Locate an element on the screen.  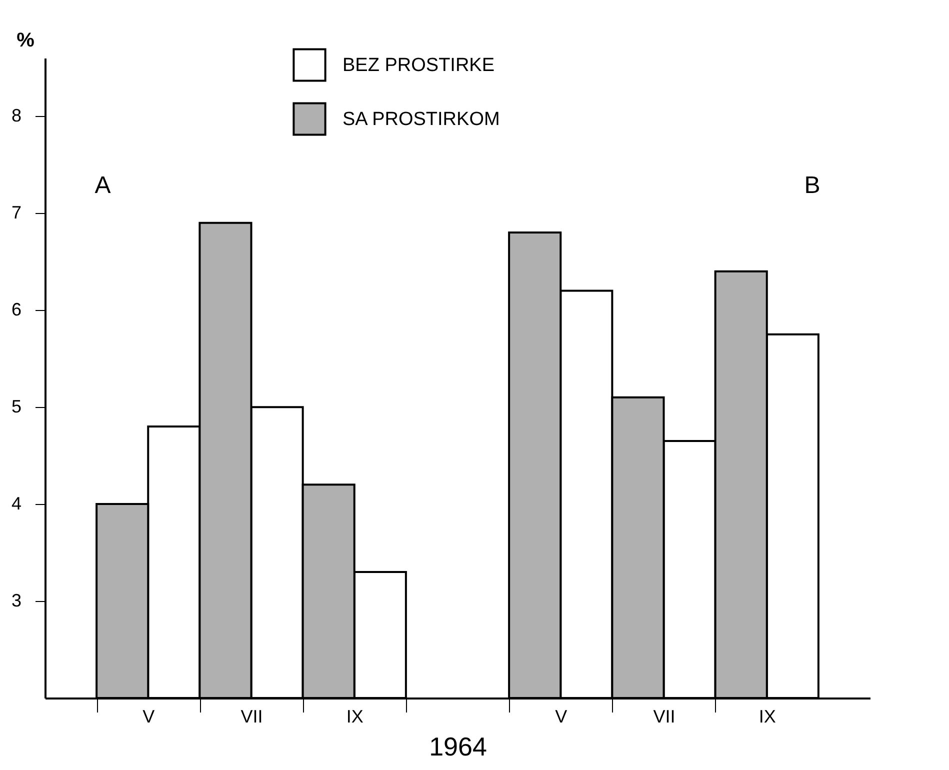
y-tick-label: 6 is located at coordinates (16, 310).